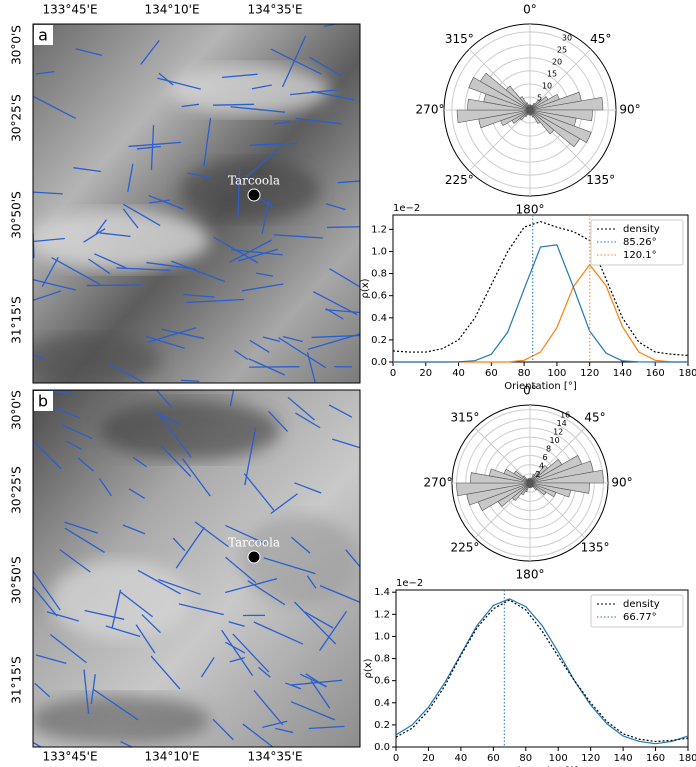  Describe the element at coordinates (428, 758) in the screenshot. I see `x-tick-label: 20` at that location.